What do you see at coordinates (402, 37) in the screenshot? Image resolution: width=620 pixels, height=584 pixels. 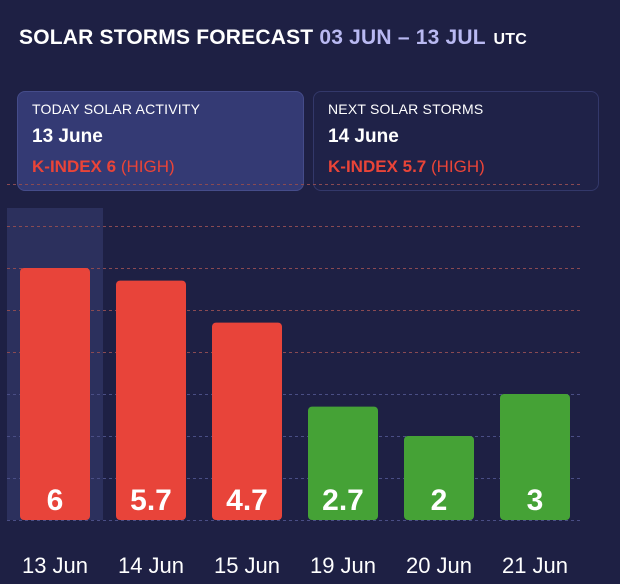 I see `date-range: 03 JUN – 13 JUL` at bounding box center [402, 37].